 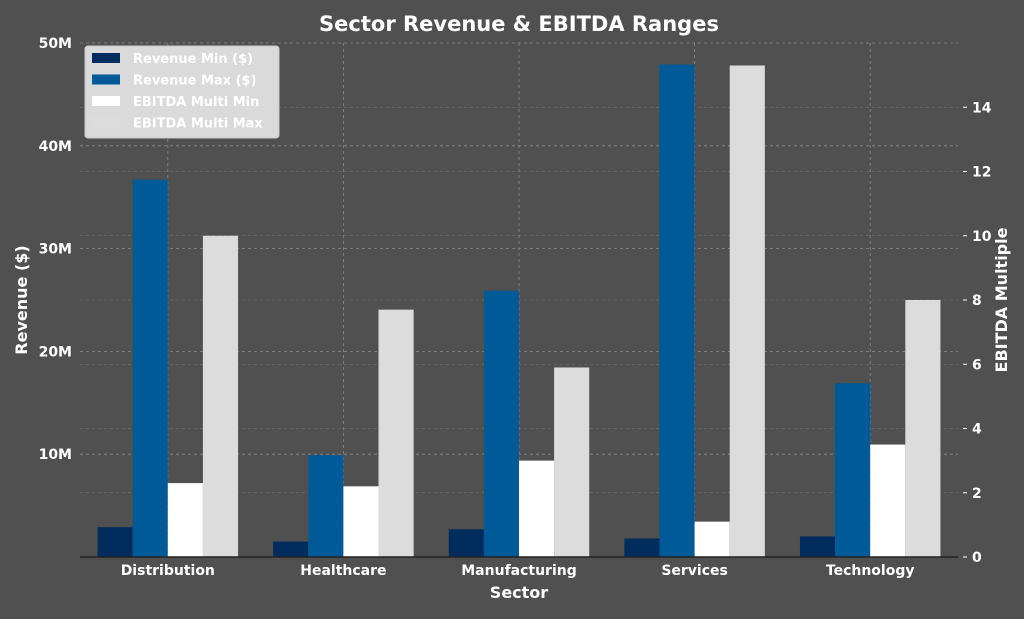 What do you see at coordinates (977, 430) in the screenshot?
I see `y-right-tick-label: 4` at bounding box center [977, 430].